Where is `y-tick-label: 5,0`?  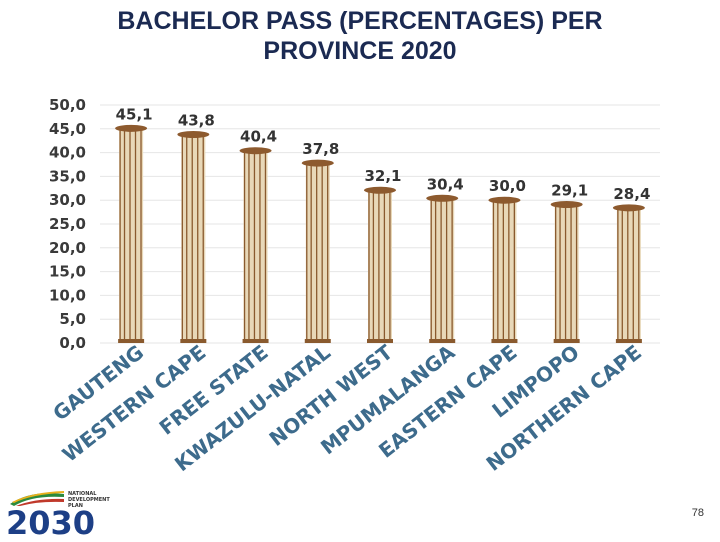 y-tick-label: 5,0 is located at coordinates (72, 319).